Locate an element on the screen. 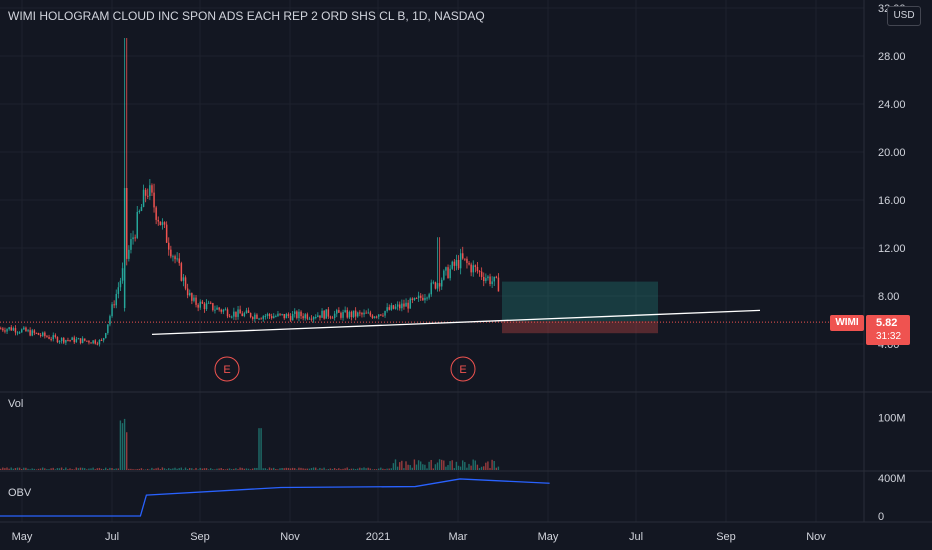 Image resolution: width=932 pixels, height=550 pixels. trendline is located at coordinates (456, 322).